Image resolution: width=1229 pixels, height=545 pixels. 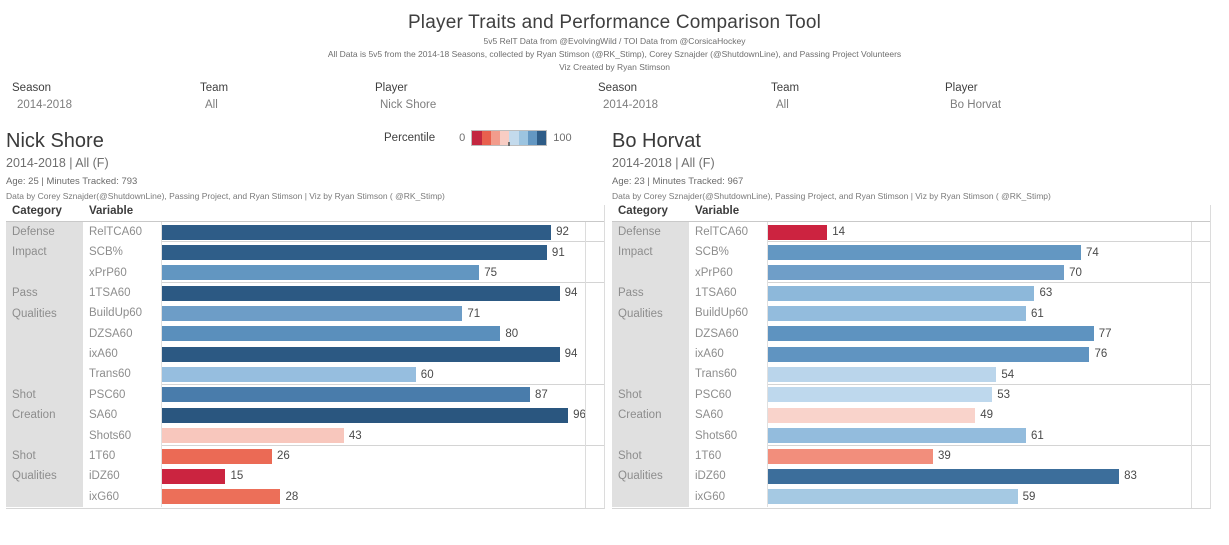 I want to click on value-label: 60, so click(x=427, y=374).